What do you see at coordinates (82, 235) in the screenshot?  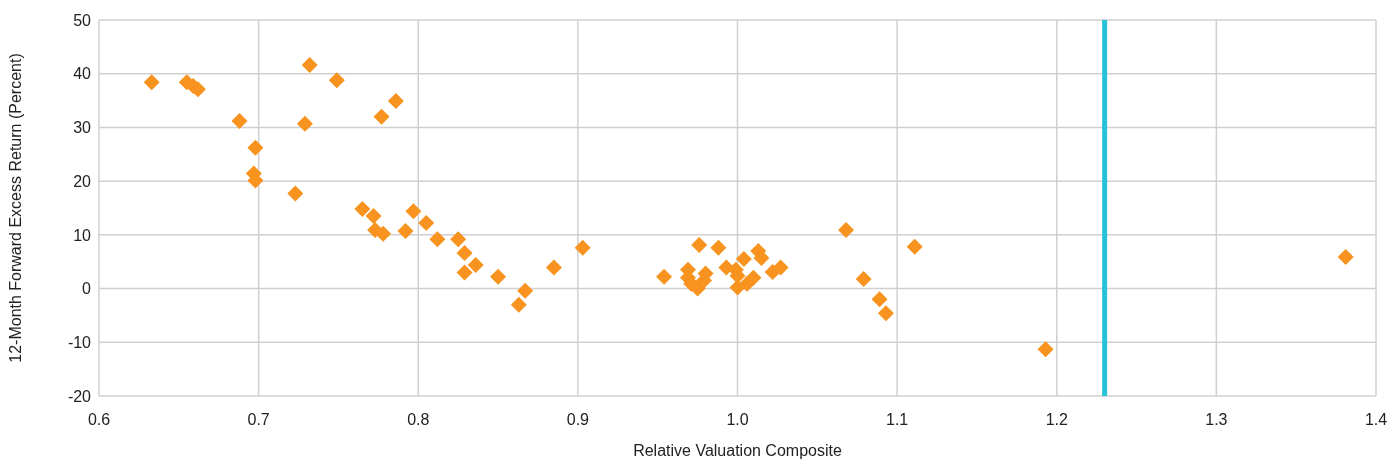 I see `y-tick-label: 10` at bounding box center [82, 235].